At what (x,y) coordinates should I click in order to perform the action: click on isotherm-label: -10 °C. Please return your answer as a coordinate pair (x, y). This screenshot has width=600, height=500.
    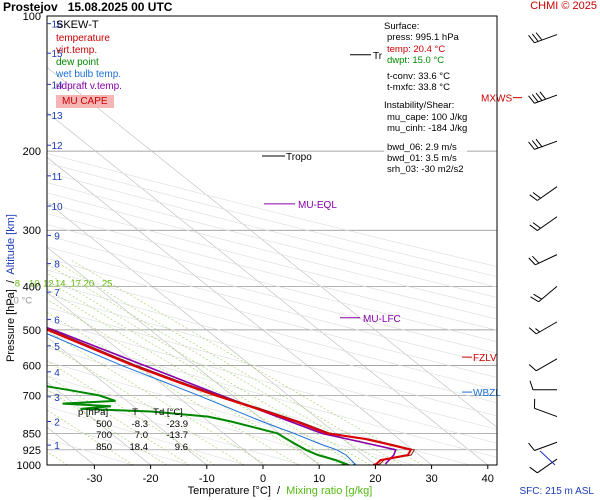
    Looking at the image, I should click on (18, 300).